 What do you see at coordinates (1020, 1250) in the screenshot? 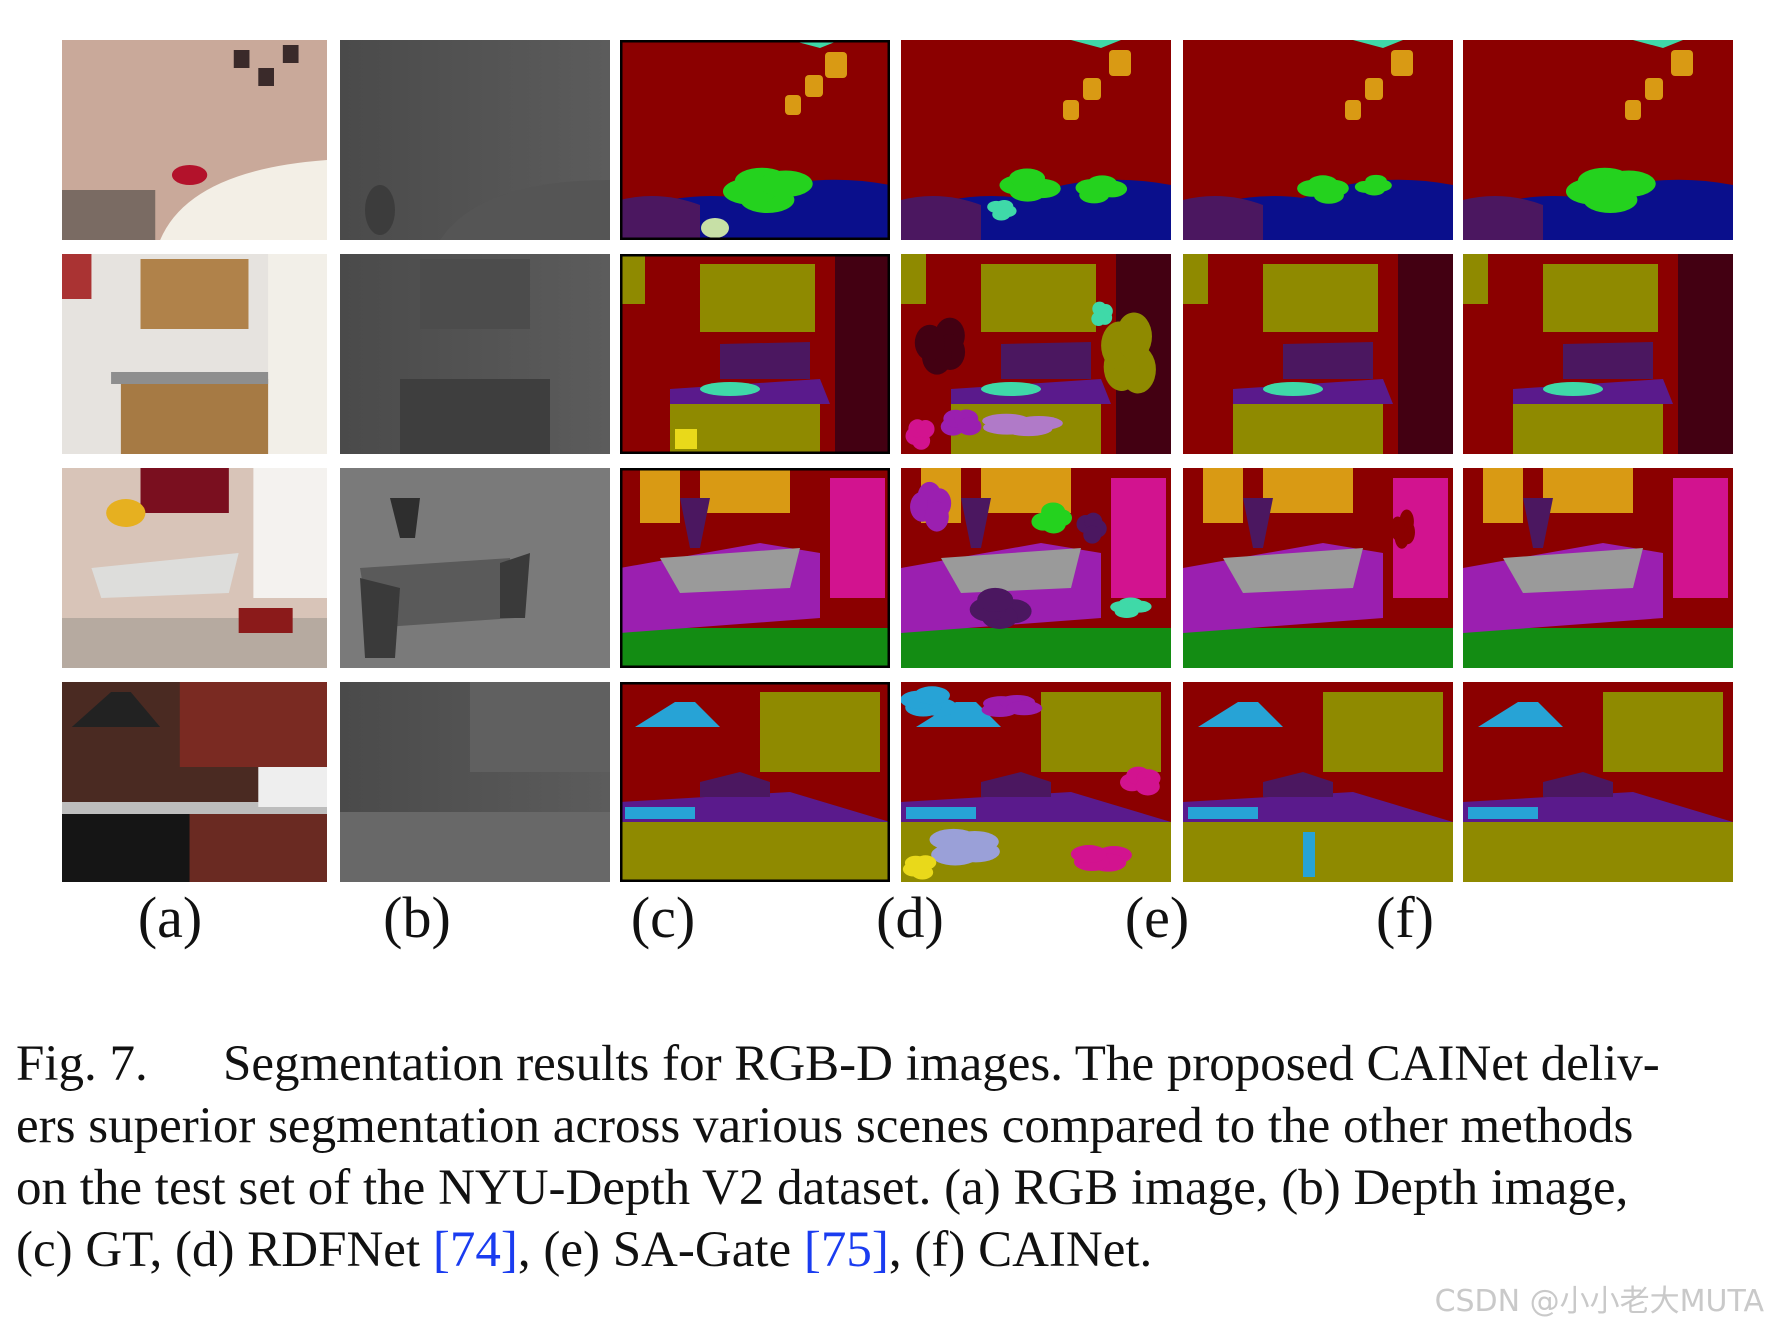
I see `caption-text-cainet: , (f) CAINet.` at bounding box center [1020, 1250].